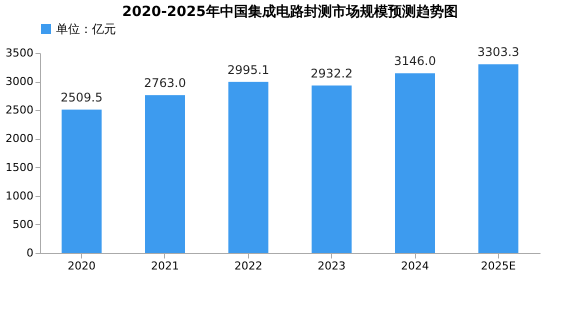  What do you see at coordinates (498, 52) in the screenshot?
I see `data-label: 3303.3` at bounding box center [498, 52].